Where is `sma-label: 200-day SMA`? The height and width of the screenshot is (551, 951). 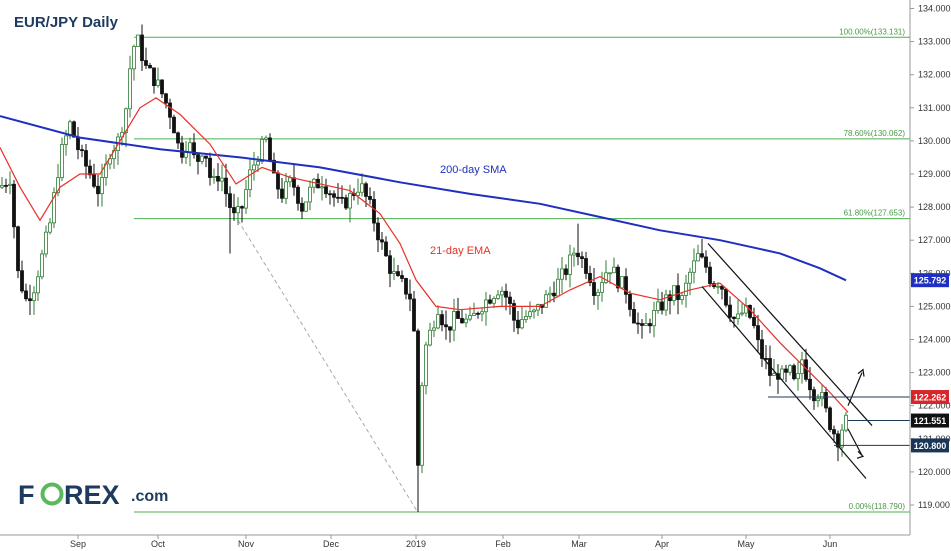
sma-label: 200-day SMA is located at coordinates (473, 170).